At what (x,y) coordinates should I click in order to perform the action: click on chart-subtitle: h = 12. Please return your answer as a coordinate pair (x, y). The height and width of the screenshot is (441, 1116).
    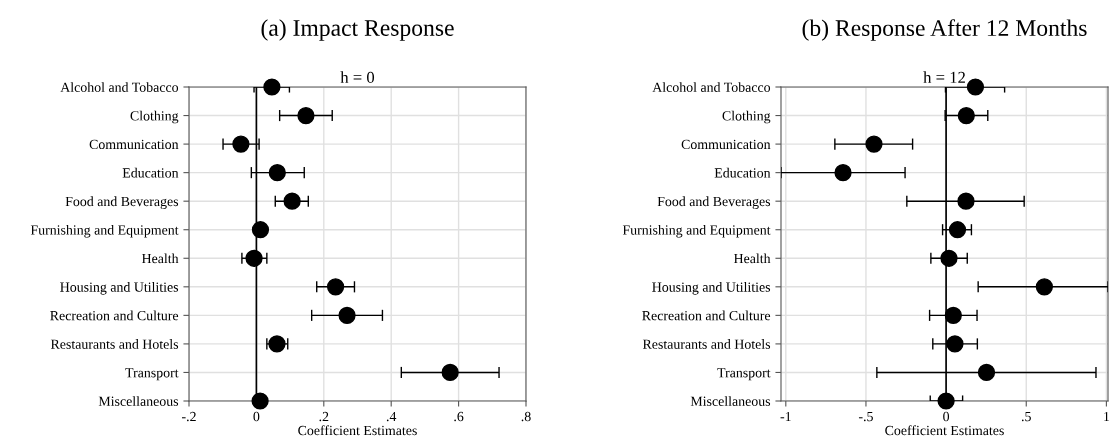
    Looking at the image, I should click on (944, 77).